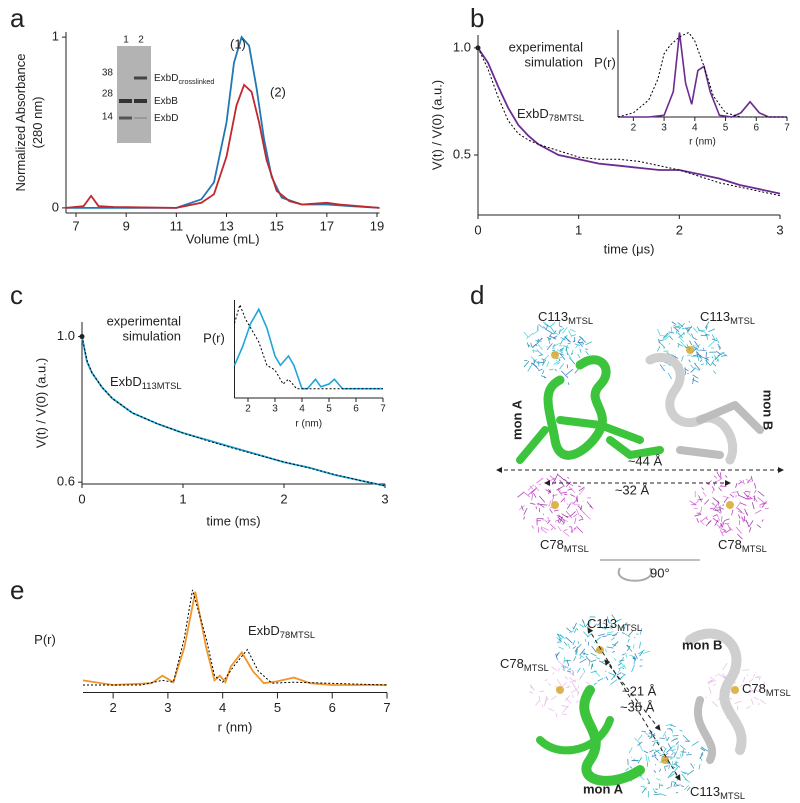  I want to click on x-tick-label: 9, so click(126, 225).